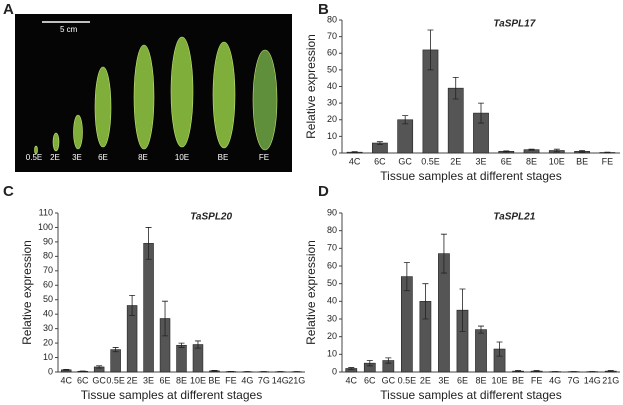 The image size is (623, 405). I want to click on stage-label: 2E, so click(55, 157).